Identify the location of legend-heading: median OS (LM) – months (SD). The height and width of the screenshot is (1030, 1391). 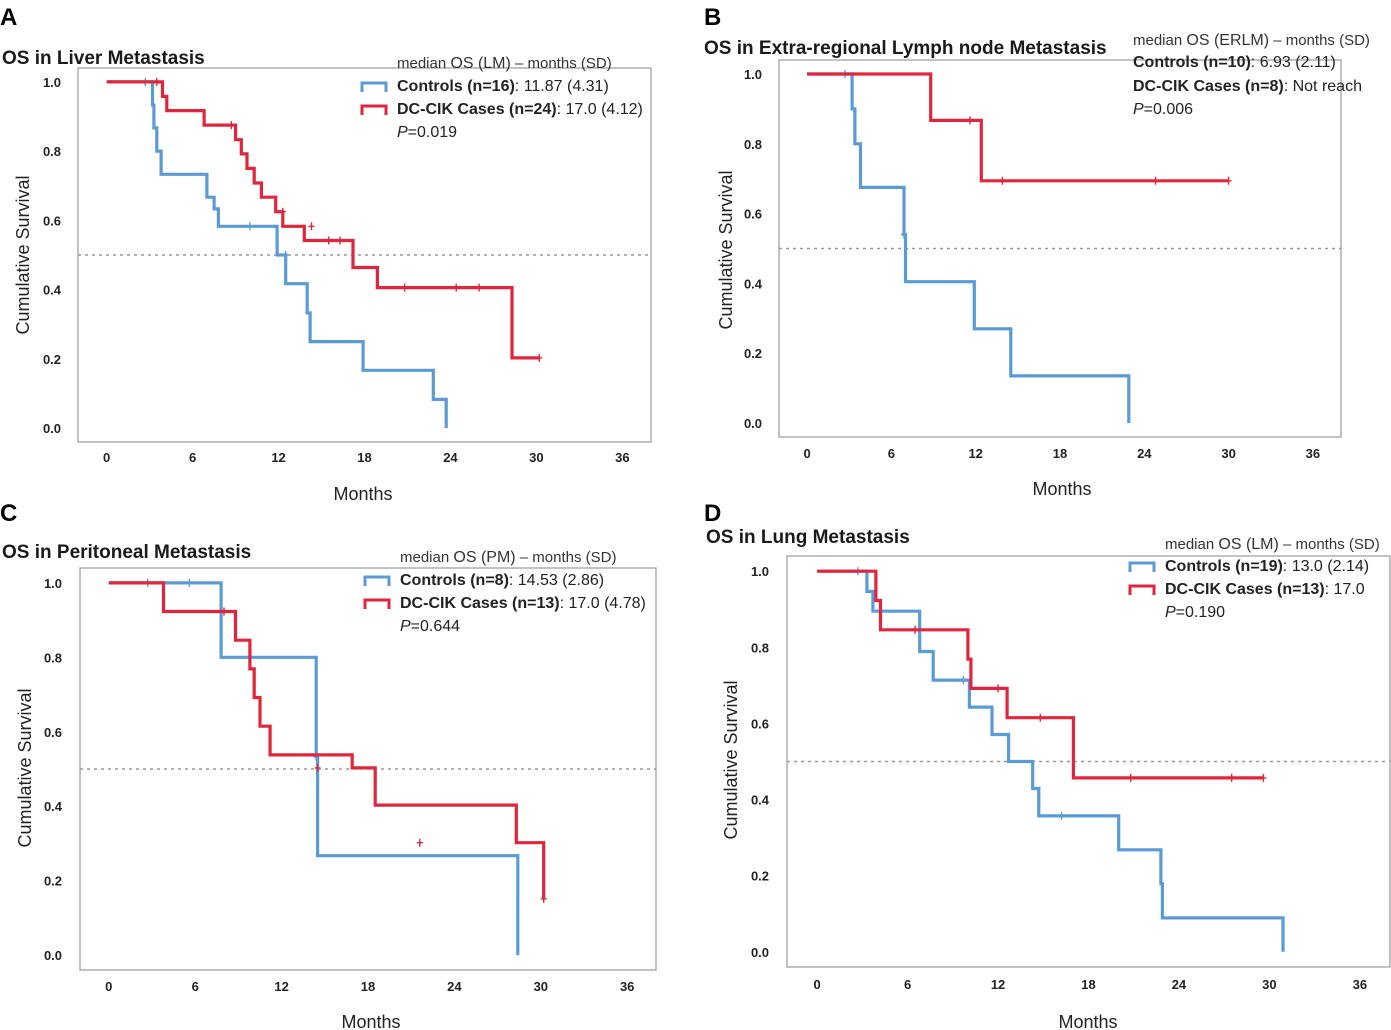
(1272, 544).